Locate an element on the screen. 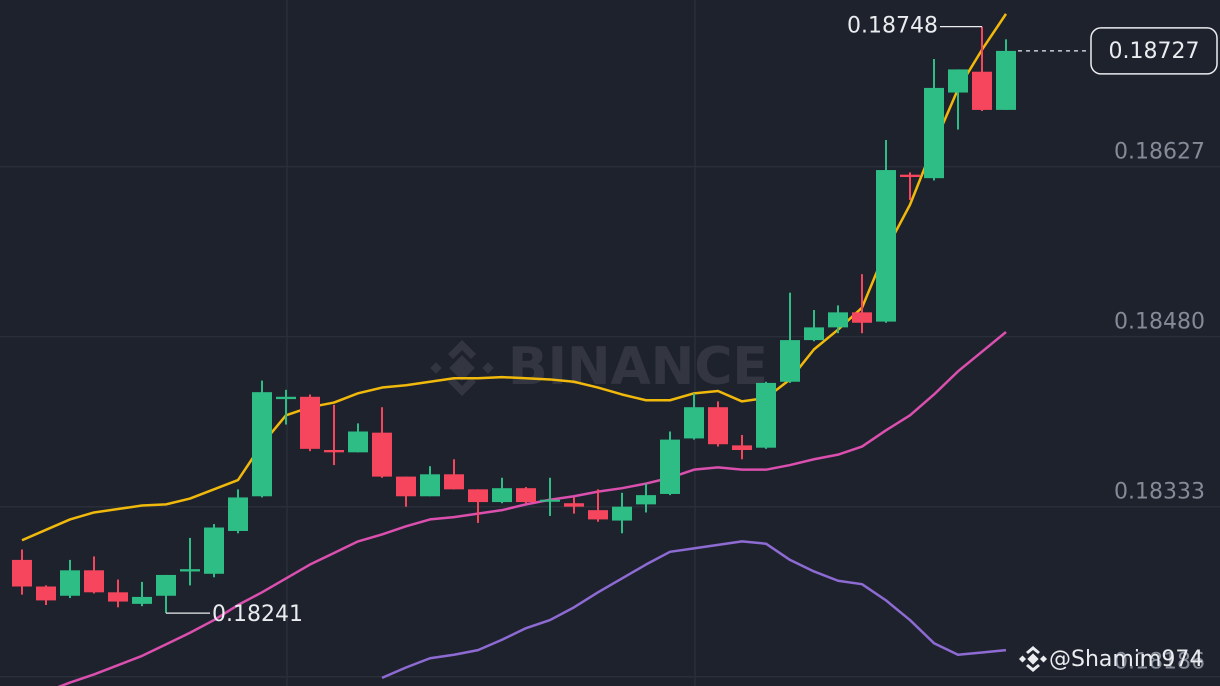  last-price-label: 0.18727 is located at coordinates (1154, 51).